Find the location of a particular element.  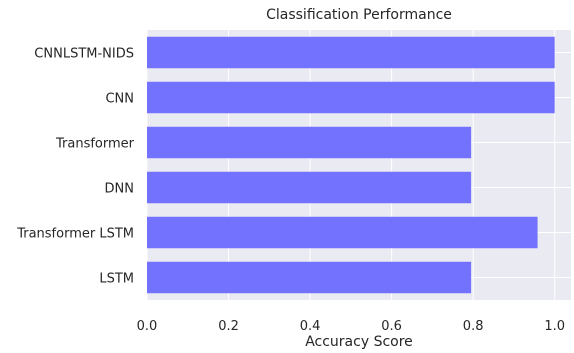

x-tick-label: 0.2 is located at coordinates (228, 326).